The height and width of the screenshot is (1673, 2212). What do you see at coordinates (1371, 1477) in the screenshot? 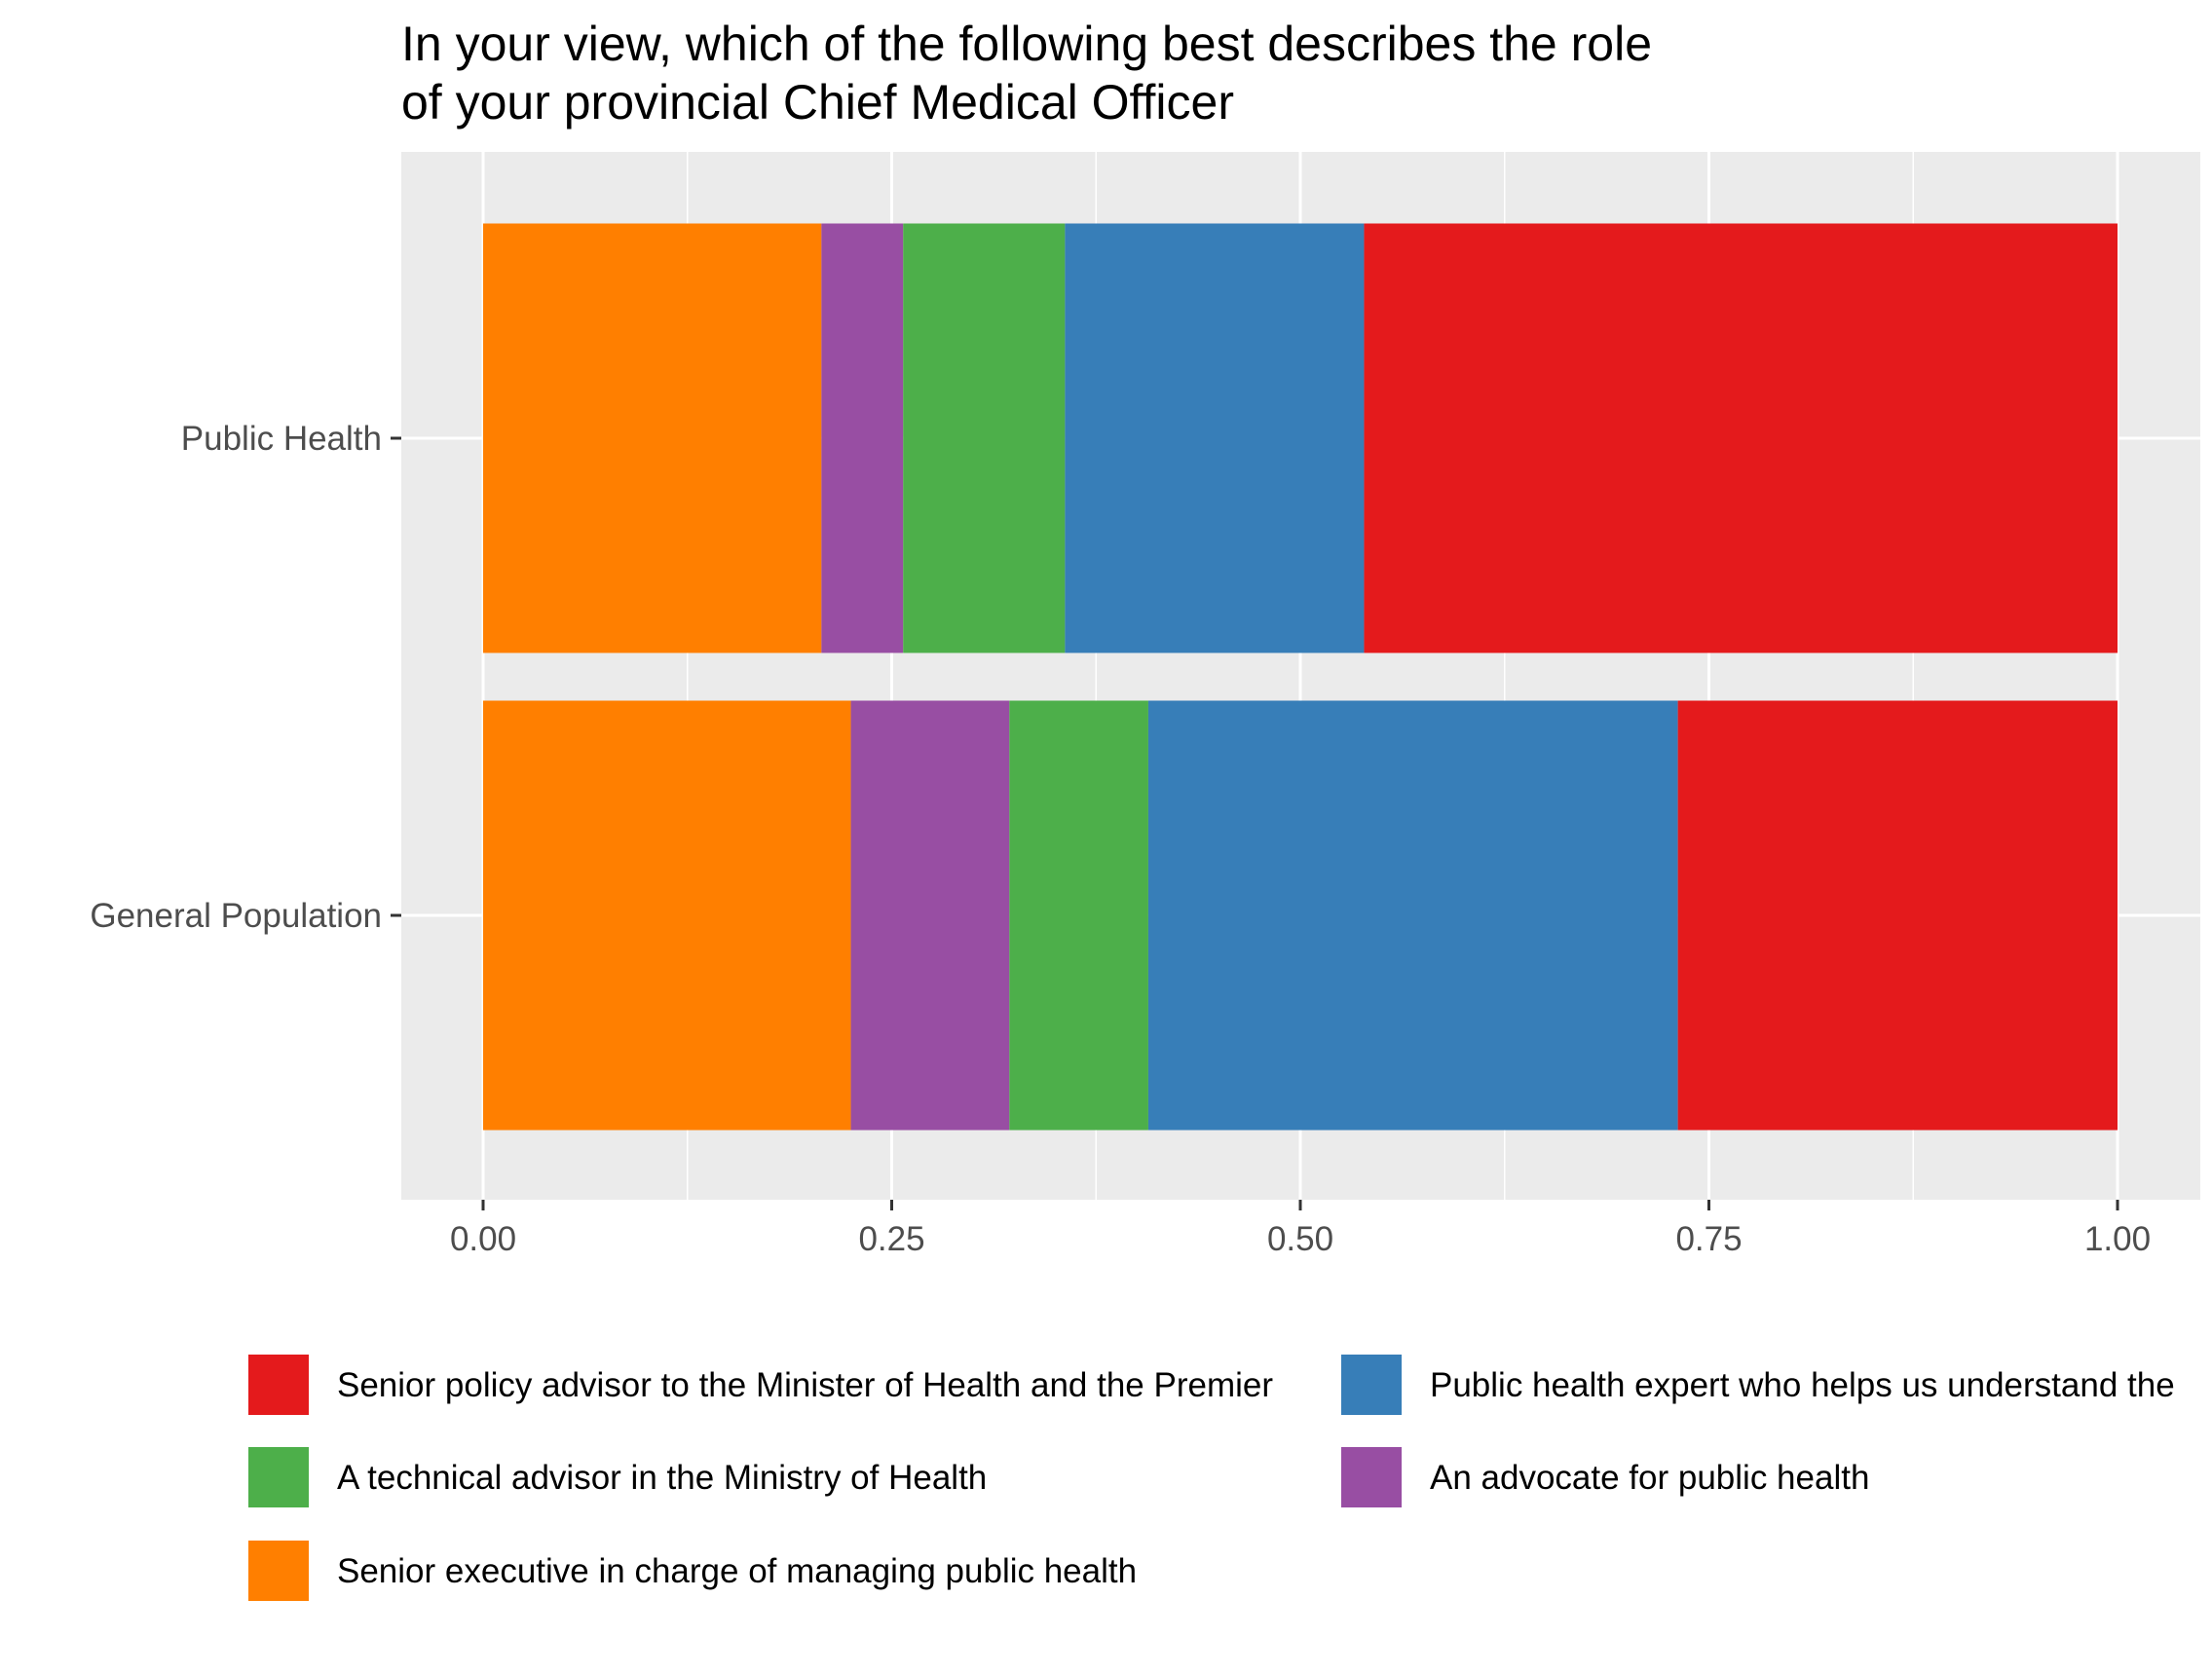
I see `legend-key-an-advocate-for-public-health` at bounding box center [1371, 1477].